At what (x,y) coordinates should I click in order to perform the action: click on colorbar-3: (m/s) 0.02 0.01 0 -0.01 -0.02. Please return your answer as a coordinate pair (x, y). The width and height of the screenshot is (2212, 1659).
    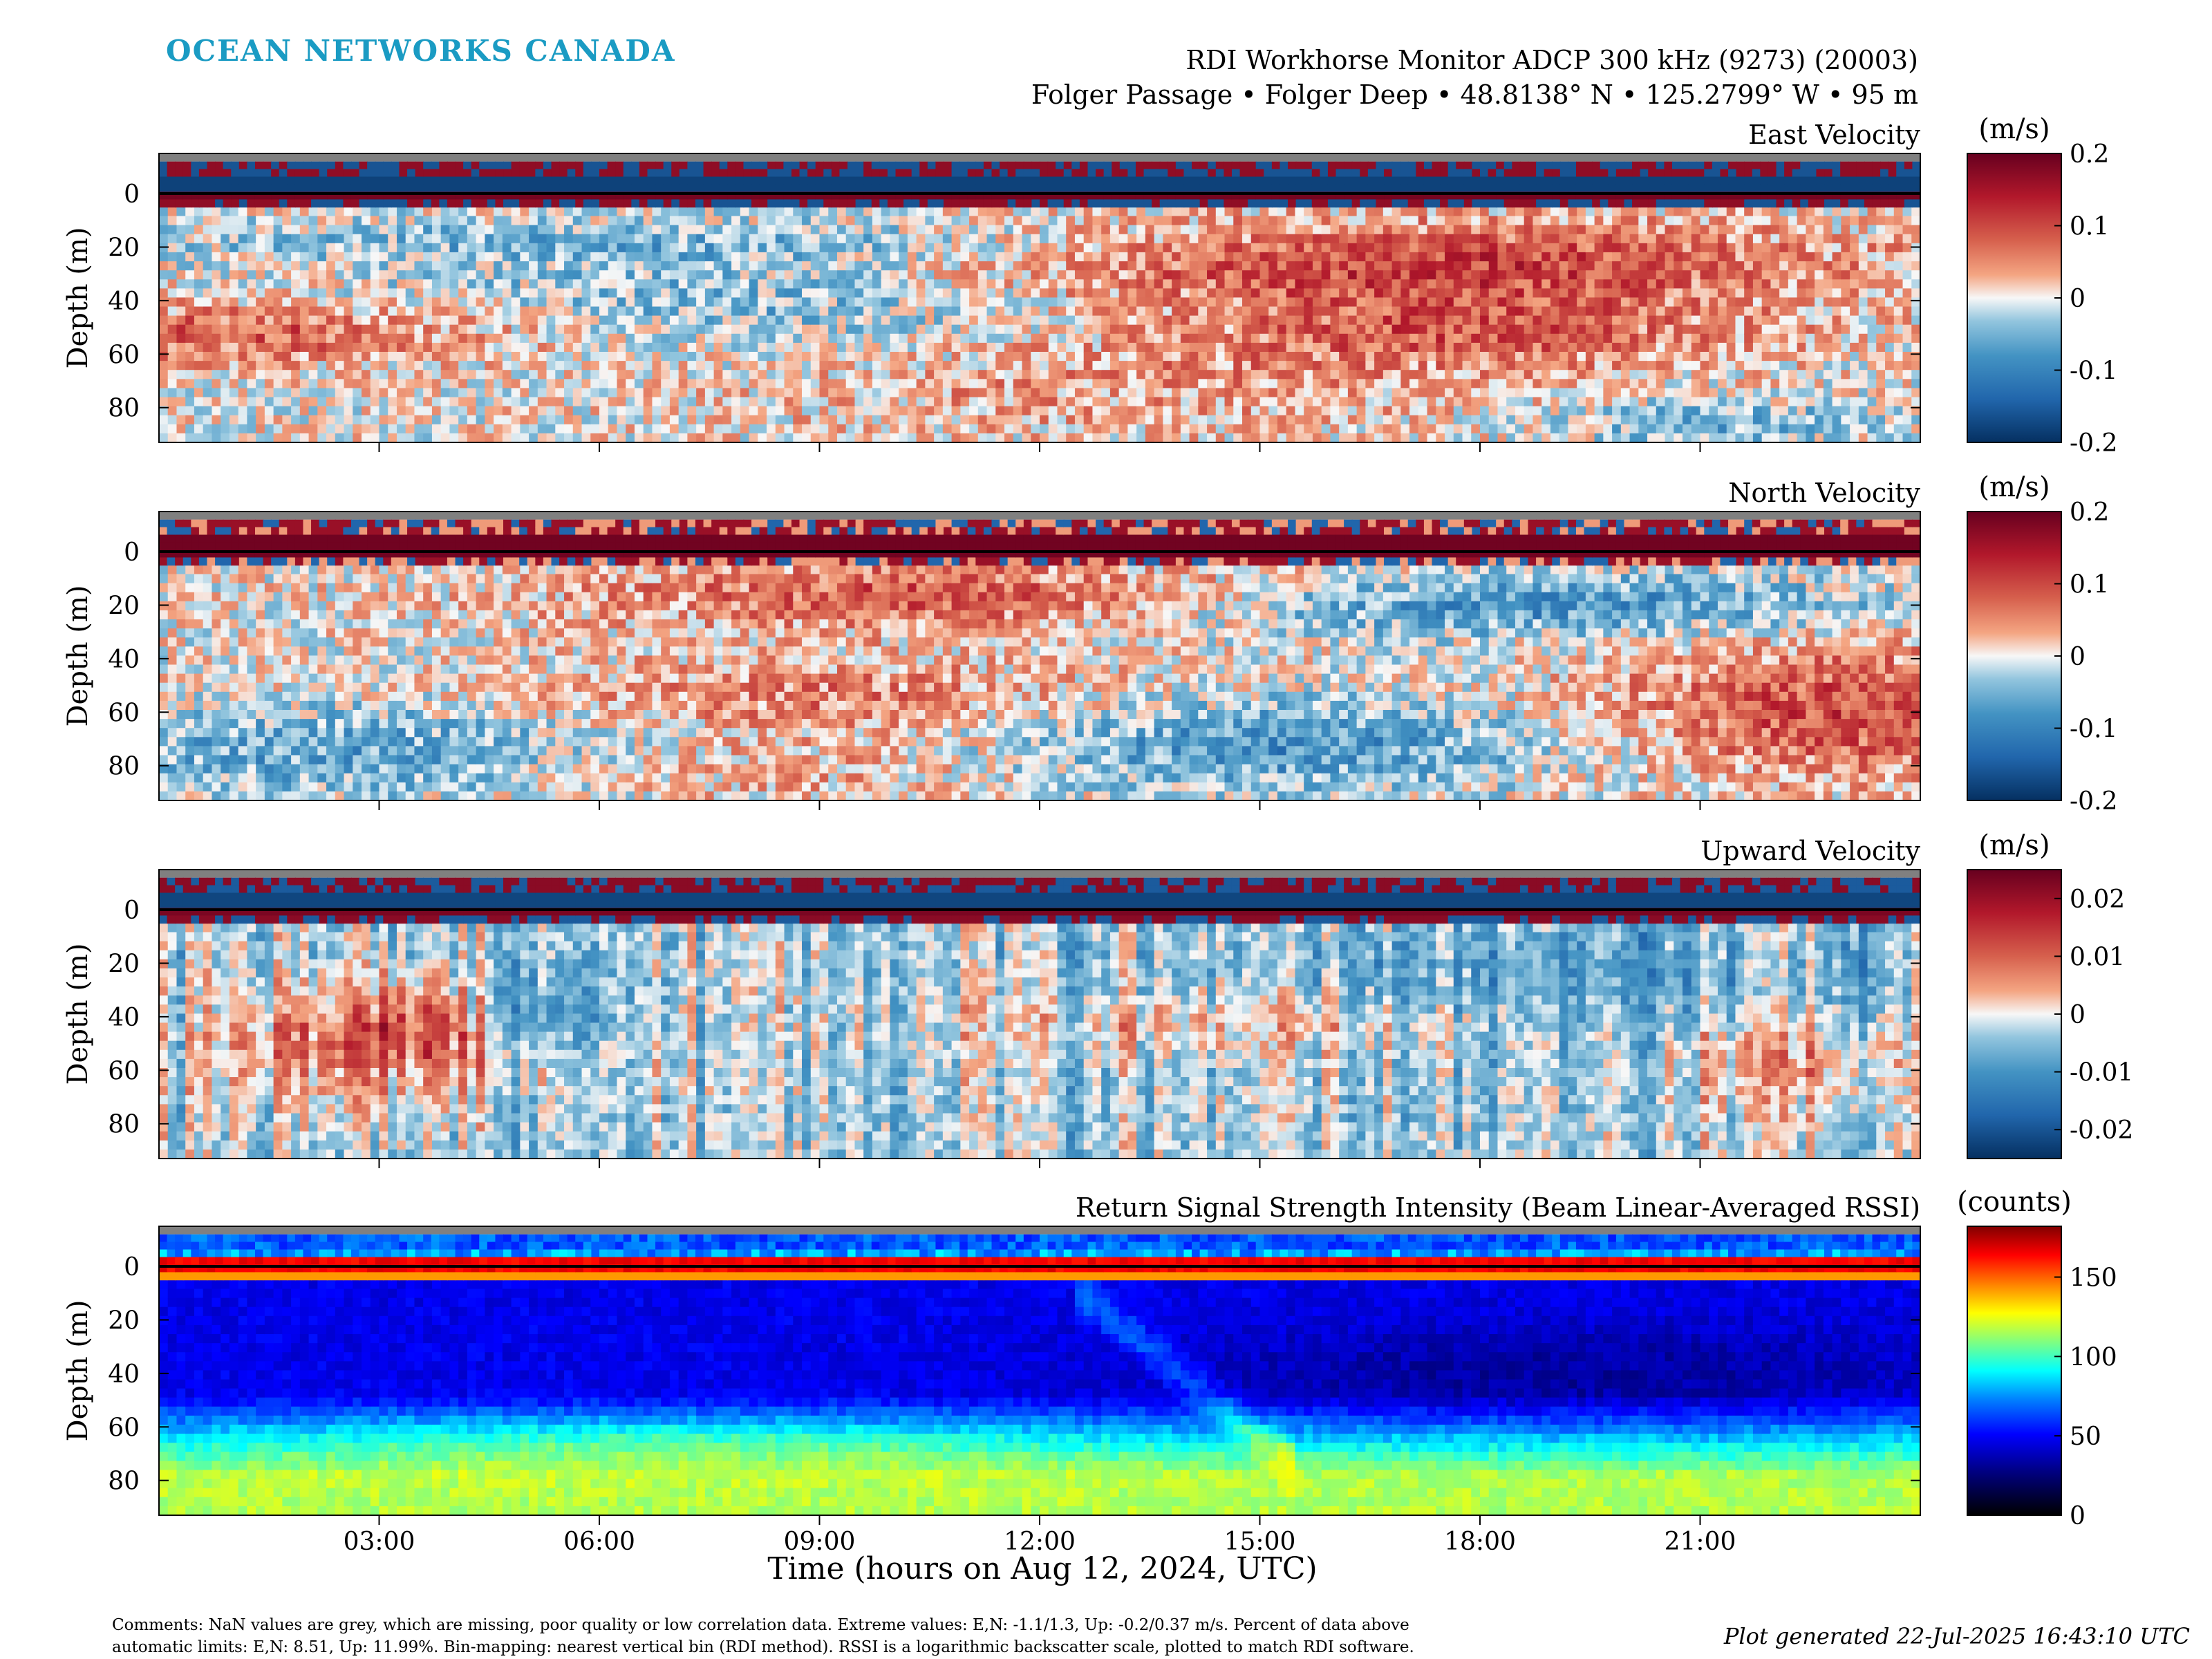
    Looking at the image, I should click on (2050, 995).